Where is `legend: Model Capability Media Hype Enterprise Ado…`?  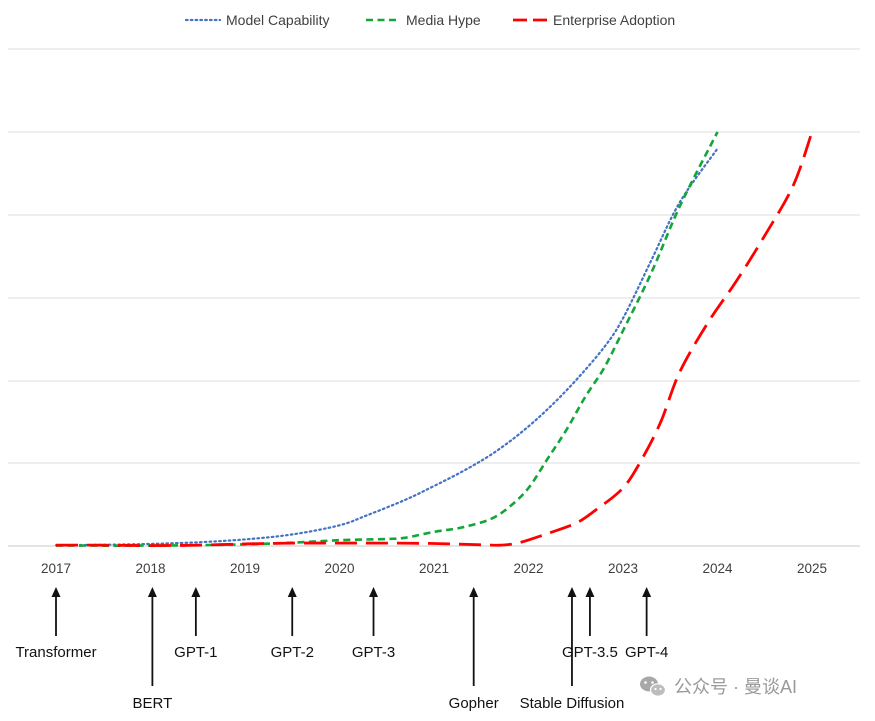 legend: Model Capability Media Hype Enterprise Ado… is located at coordinates (429, 20).